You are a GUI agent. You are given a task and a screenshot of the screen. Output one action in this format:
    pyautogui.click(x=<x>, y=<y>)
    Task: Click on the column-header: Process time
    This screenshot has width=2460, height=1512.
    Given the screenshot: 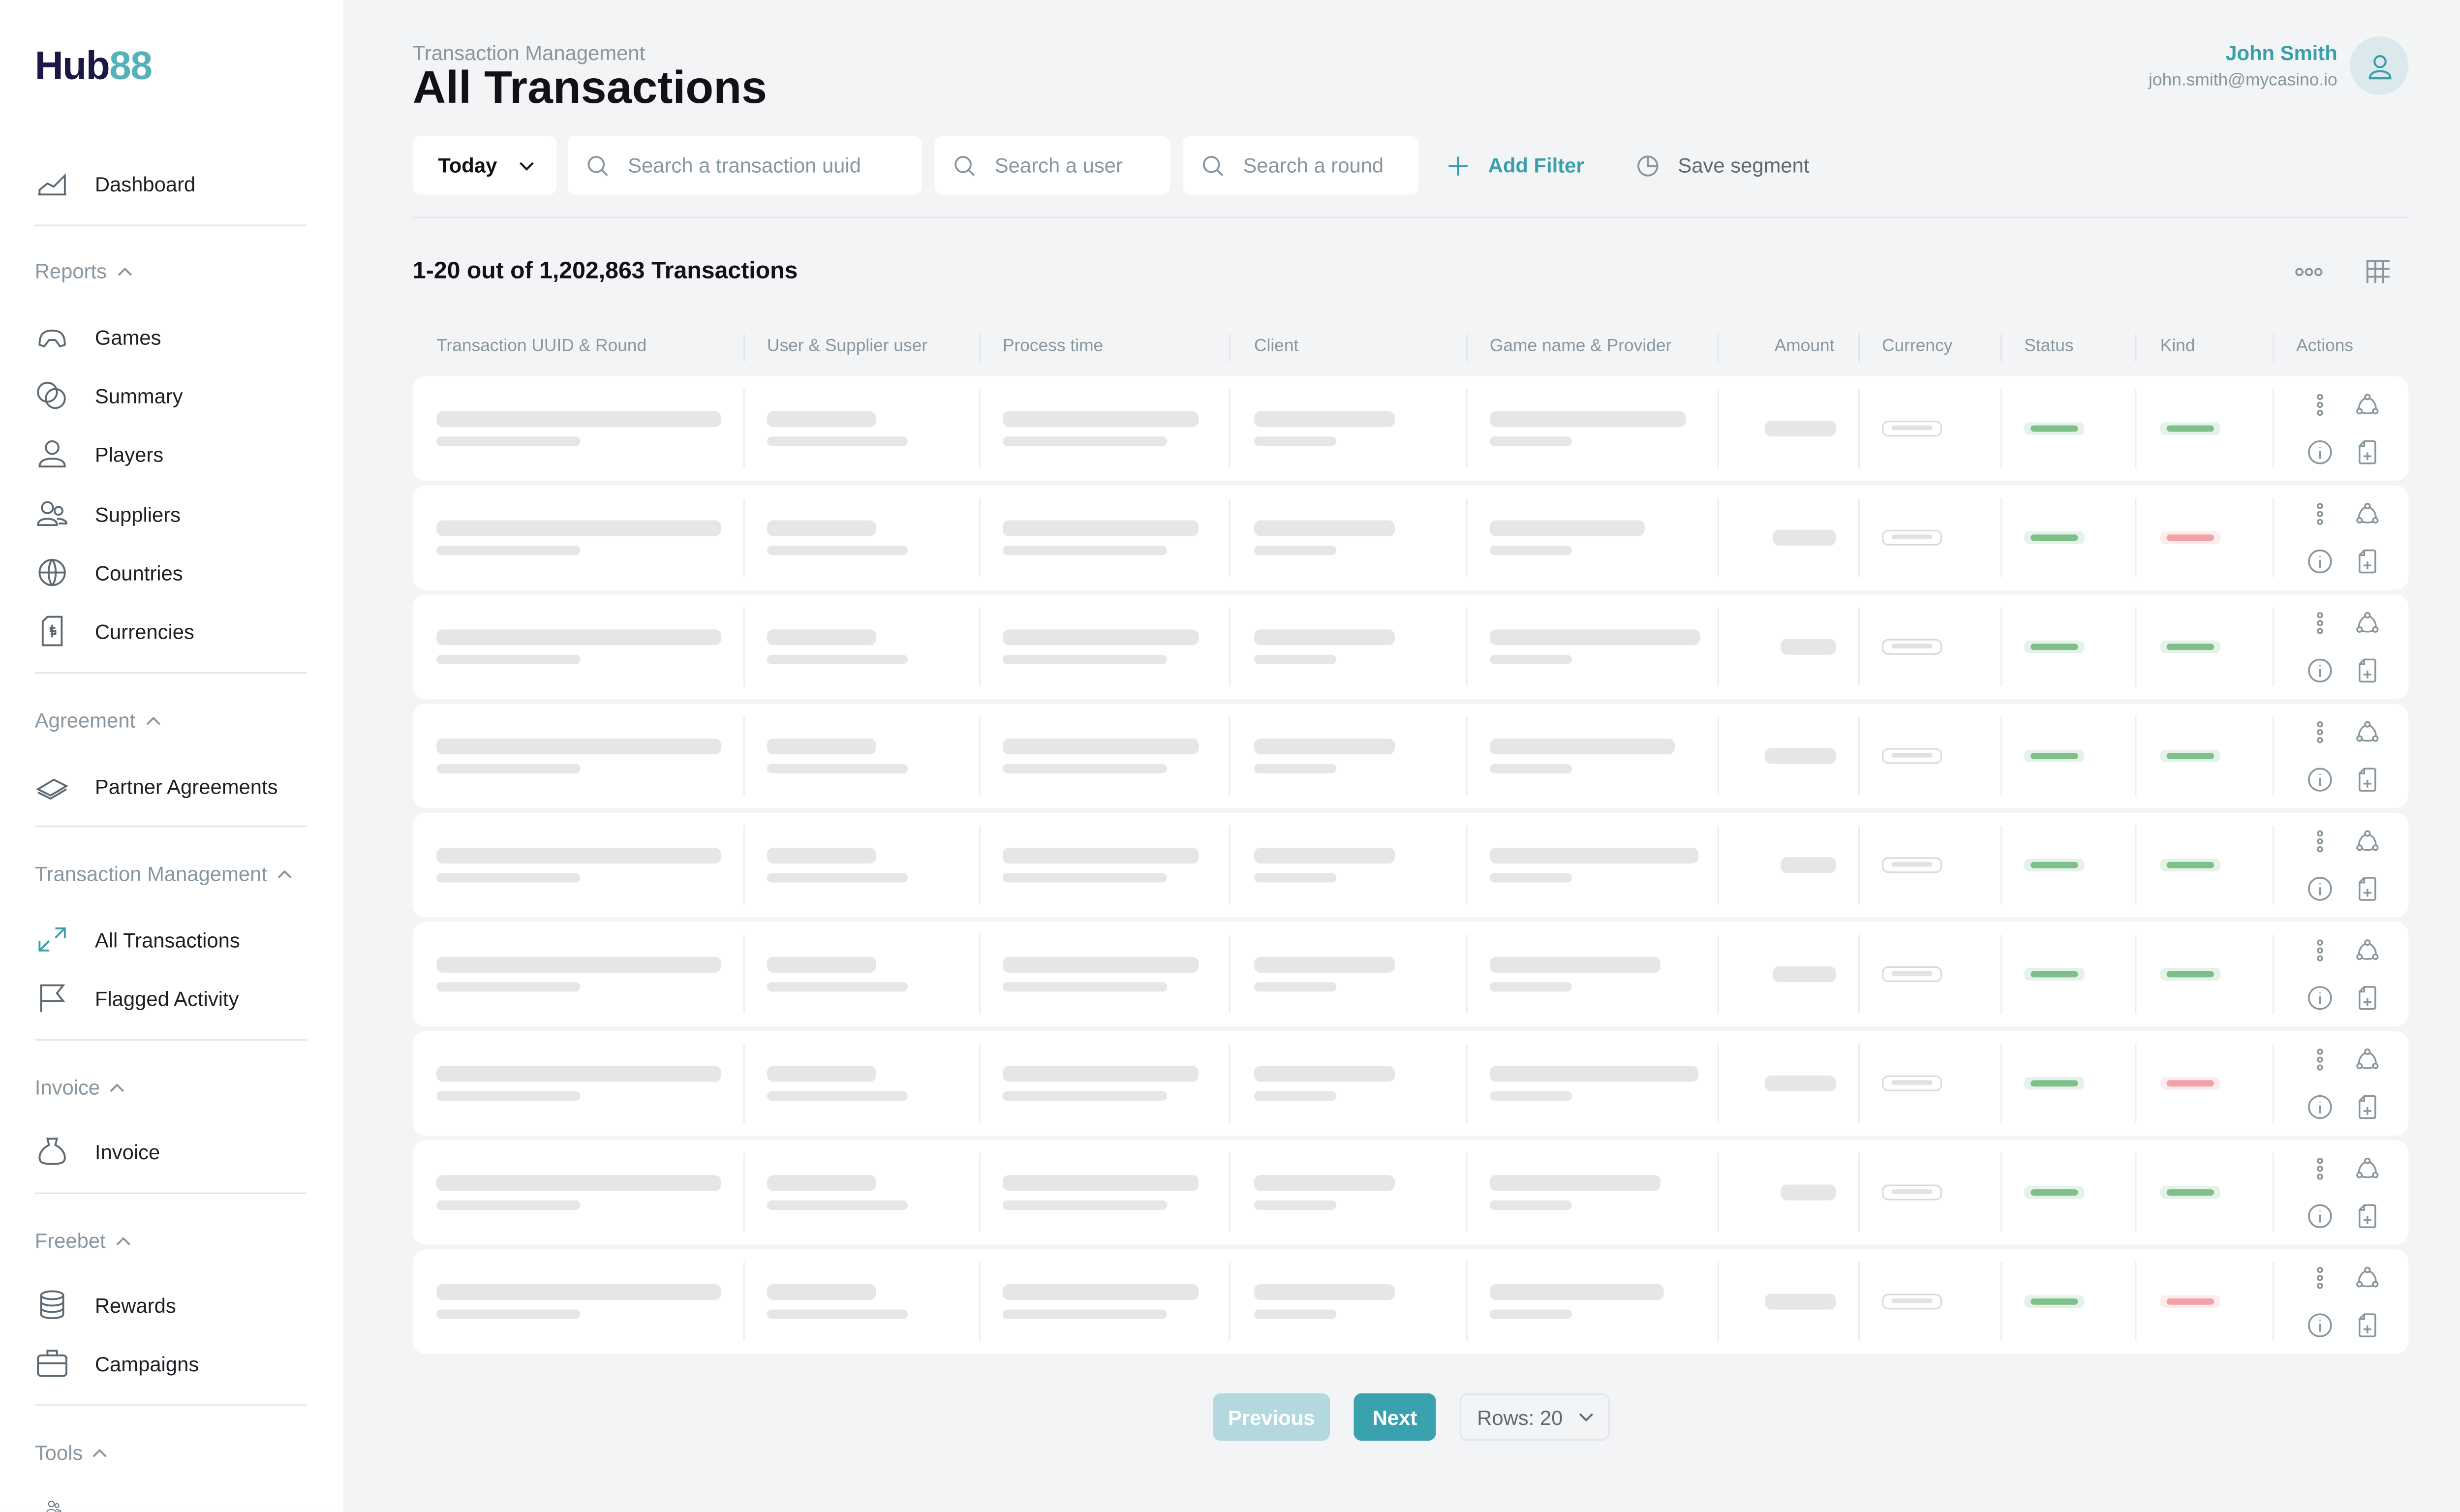 What is the action you would take?
    pyautogui.click(x=1053, y=346)
    